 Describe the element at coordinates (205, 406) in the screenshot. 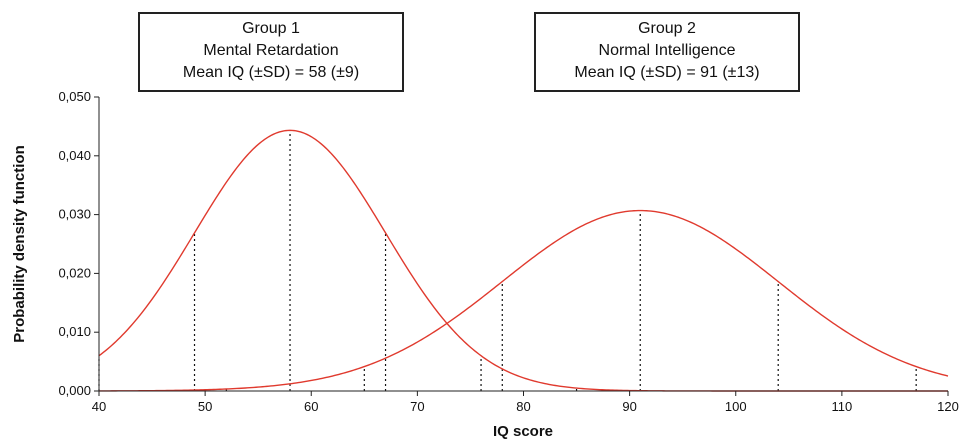

I see `x-tick-label: 50` at that location.